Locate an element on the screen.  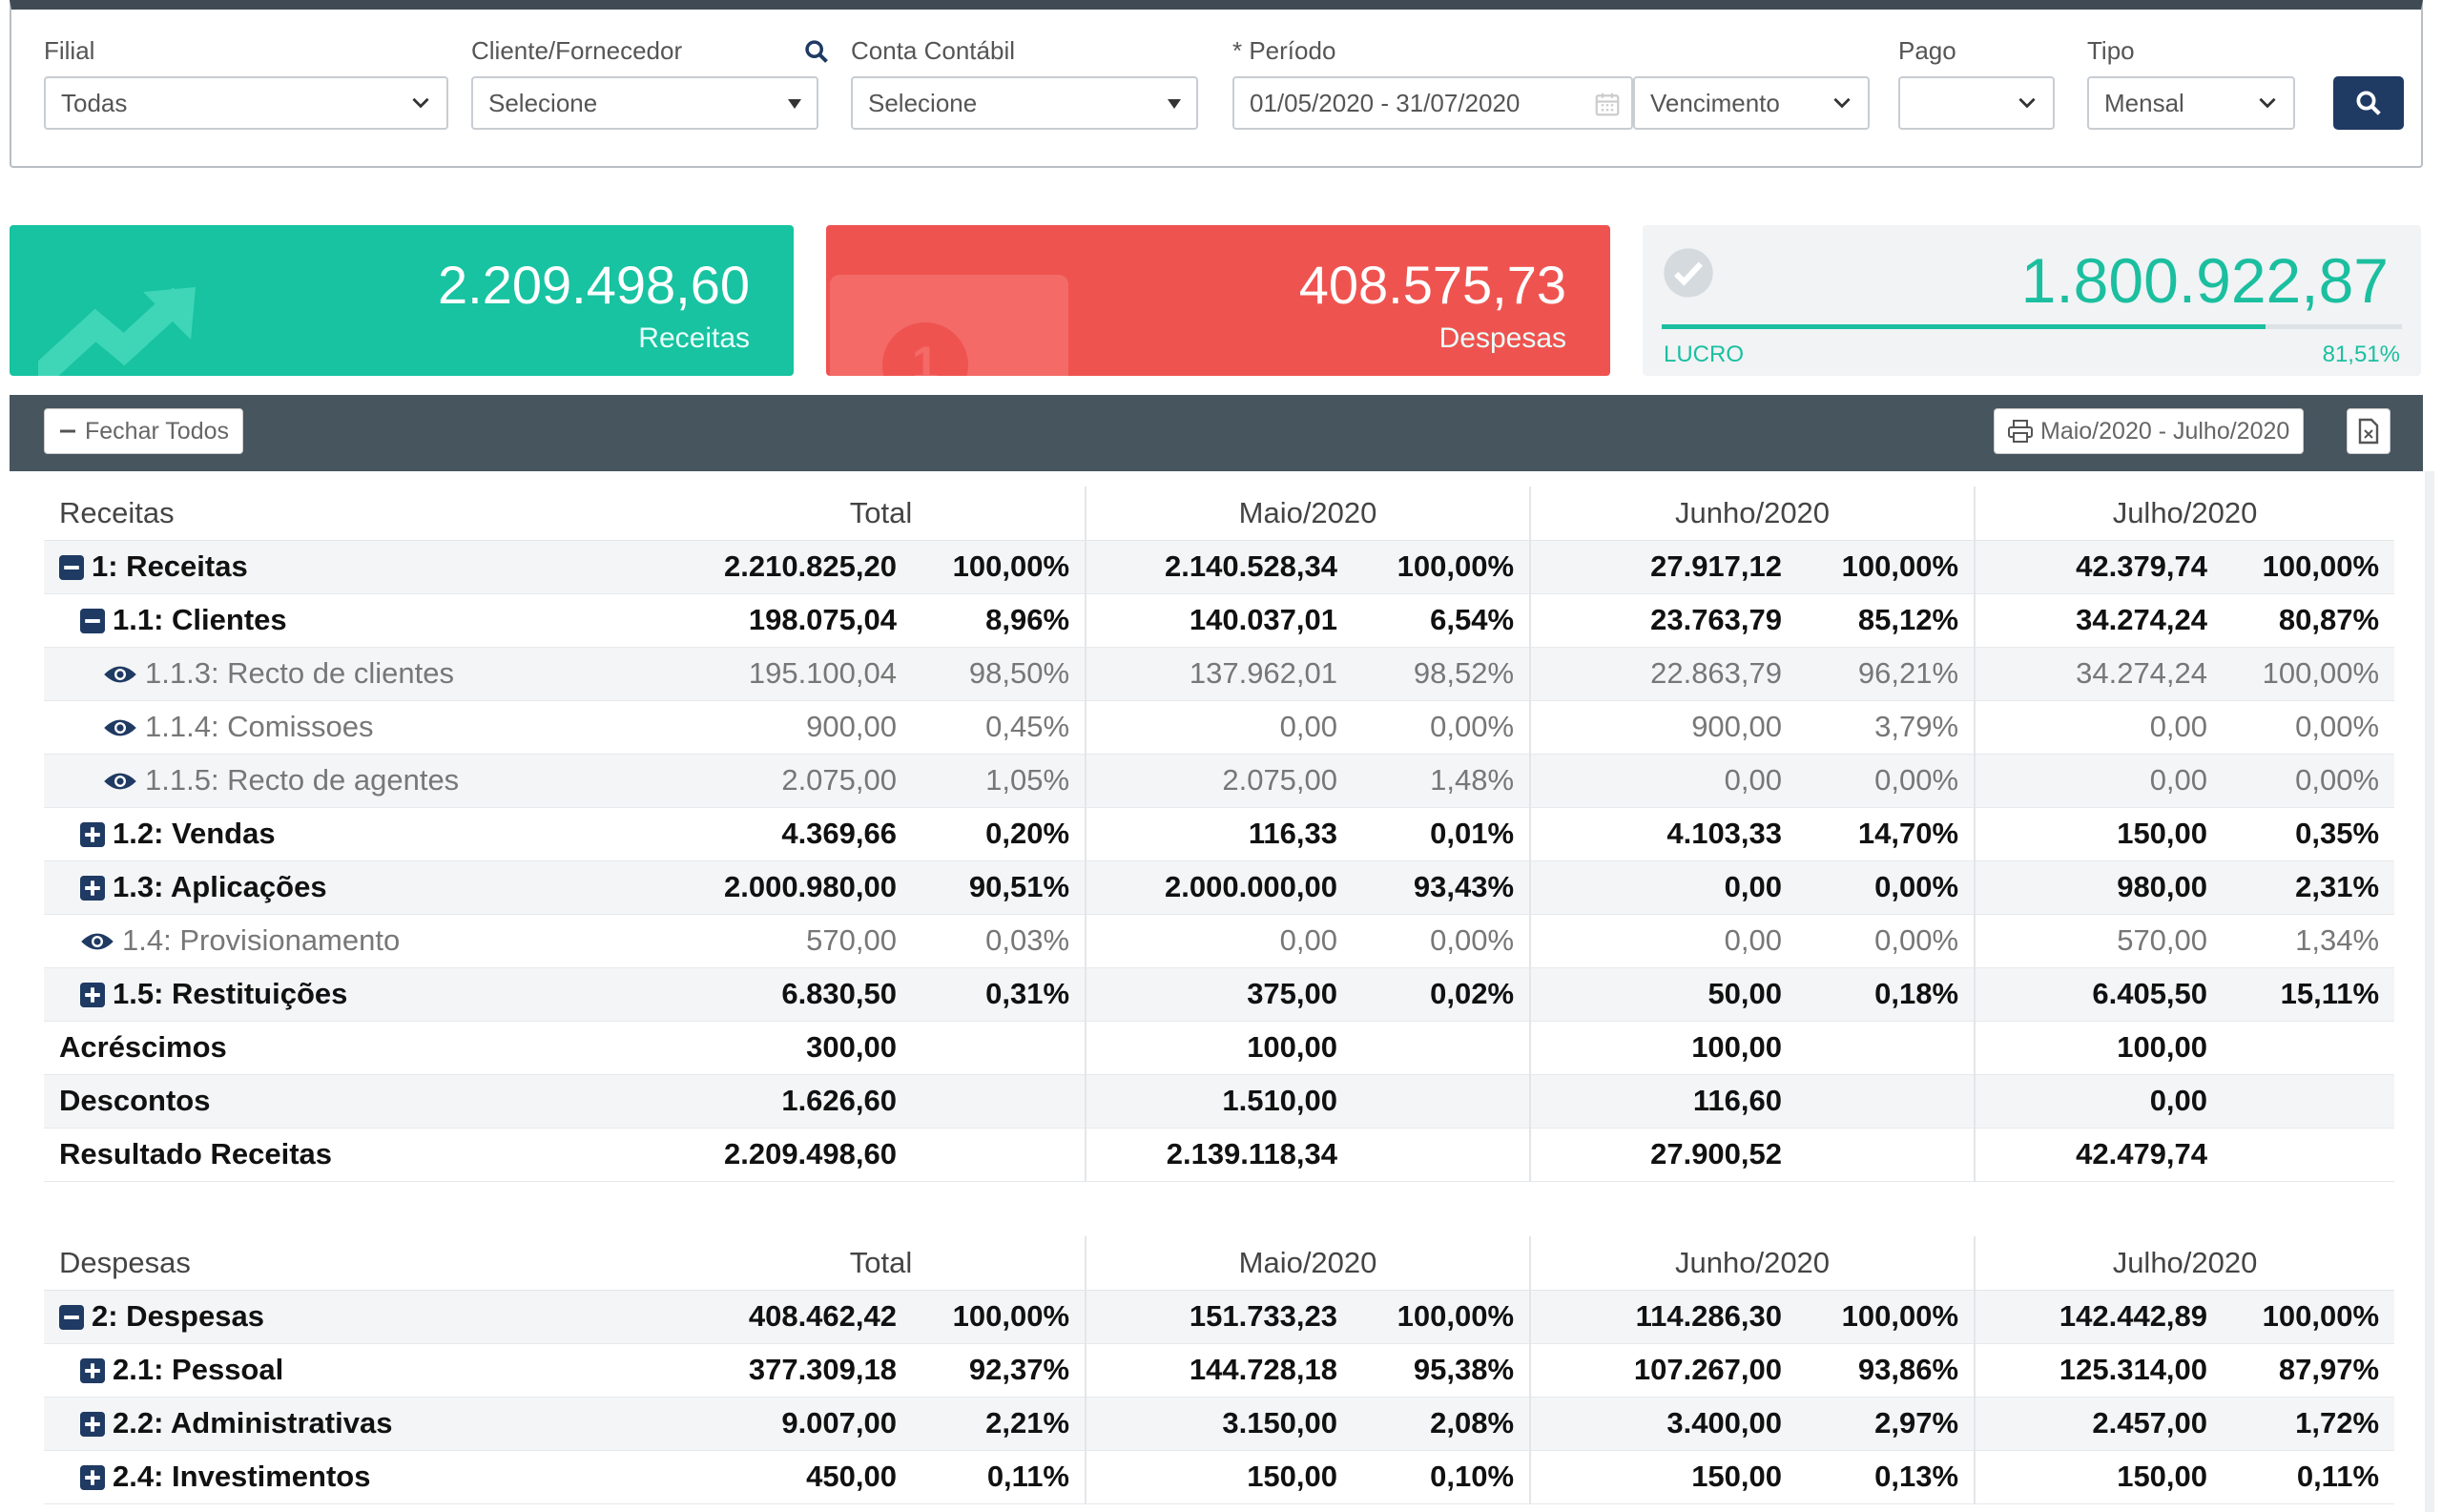
percent-cell: 0,18% is located at coordinates (1886, 994).